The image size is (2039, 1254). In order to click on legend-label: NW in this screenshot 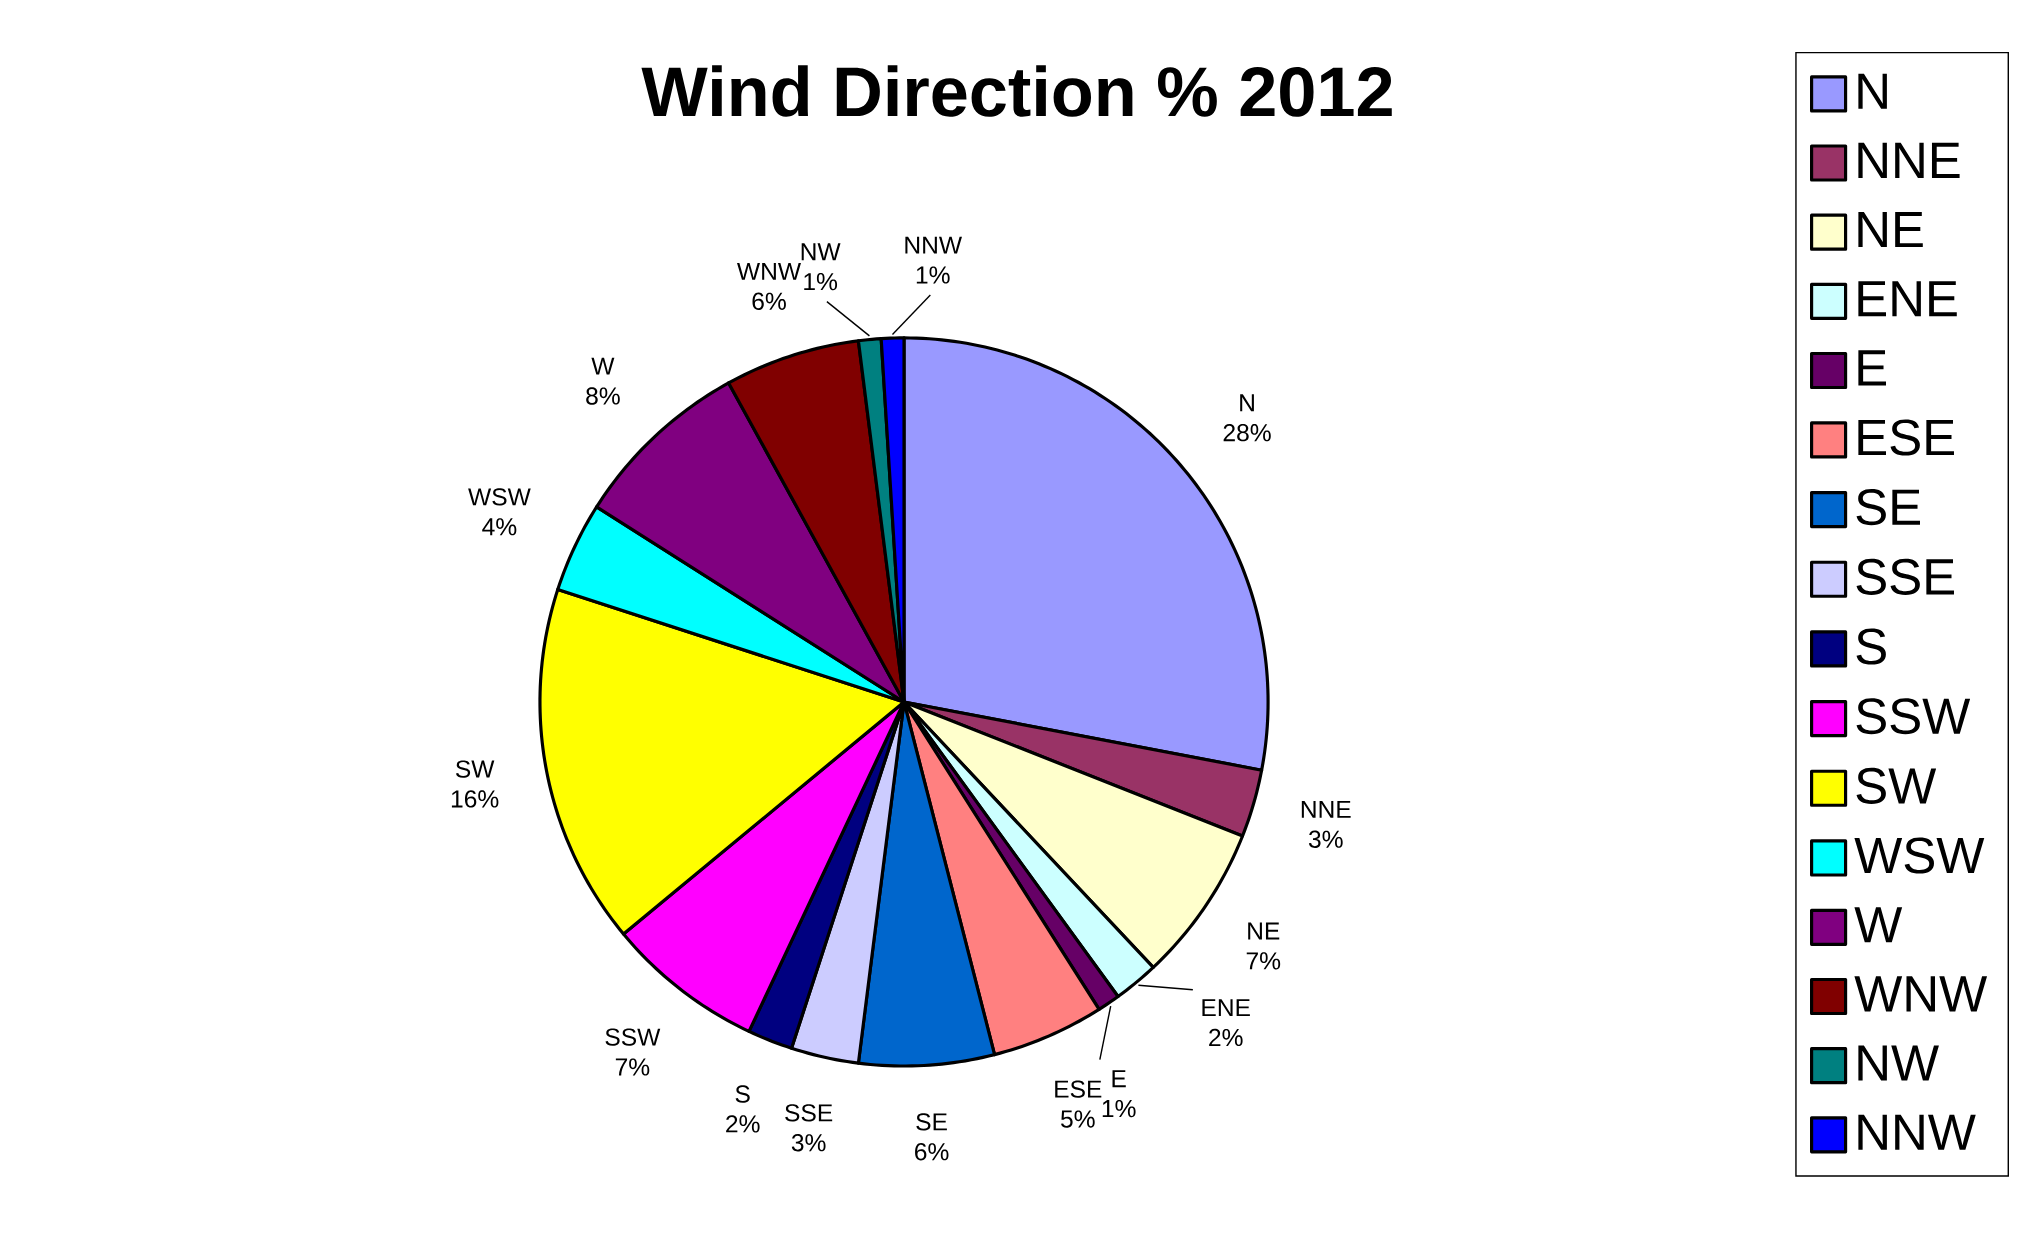, I will do `click(1898, 1063)`.